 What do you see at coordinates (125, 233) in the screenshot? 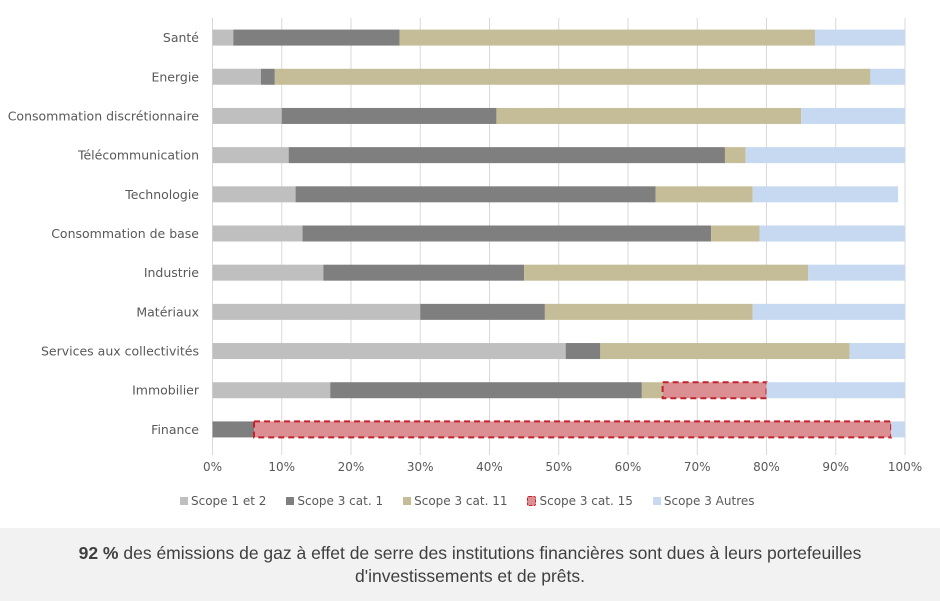
I see `category-label: Consommation de base` at bounding box center [125, 233].